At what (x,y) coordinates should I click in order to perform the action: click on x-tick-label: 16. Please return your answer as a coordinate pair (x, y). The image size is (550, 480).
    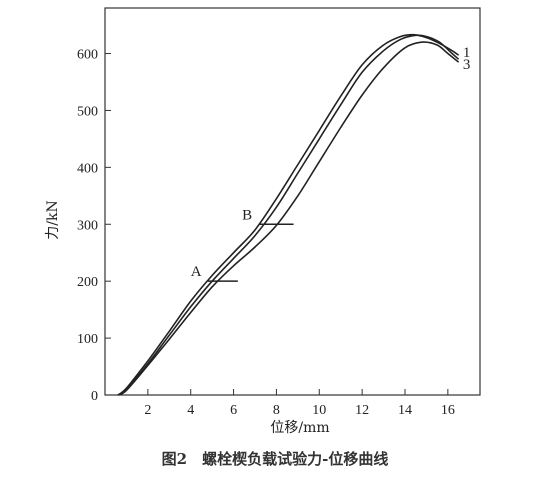
    Looking at the image, I should click on (448, 410).